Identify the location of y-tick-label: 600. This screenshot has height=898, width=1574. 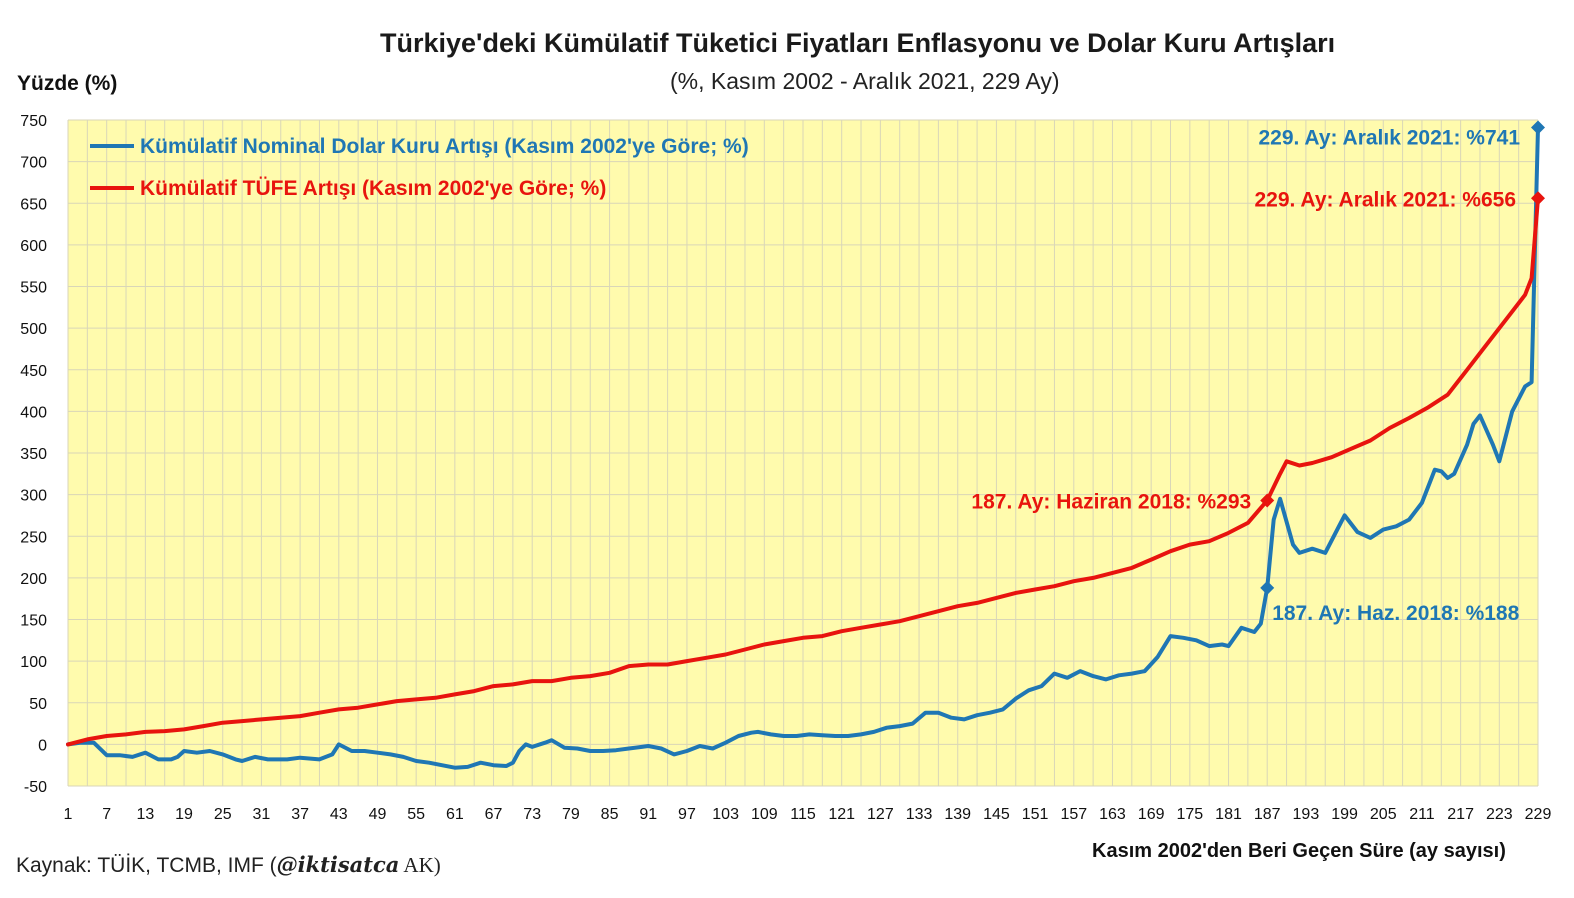
(33, 246).